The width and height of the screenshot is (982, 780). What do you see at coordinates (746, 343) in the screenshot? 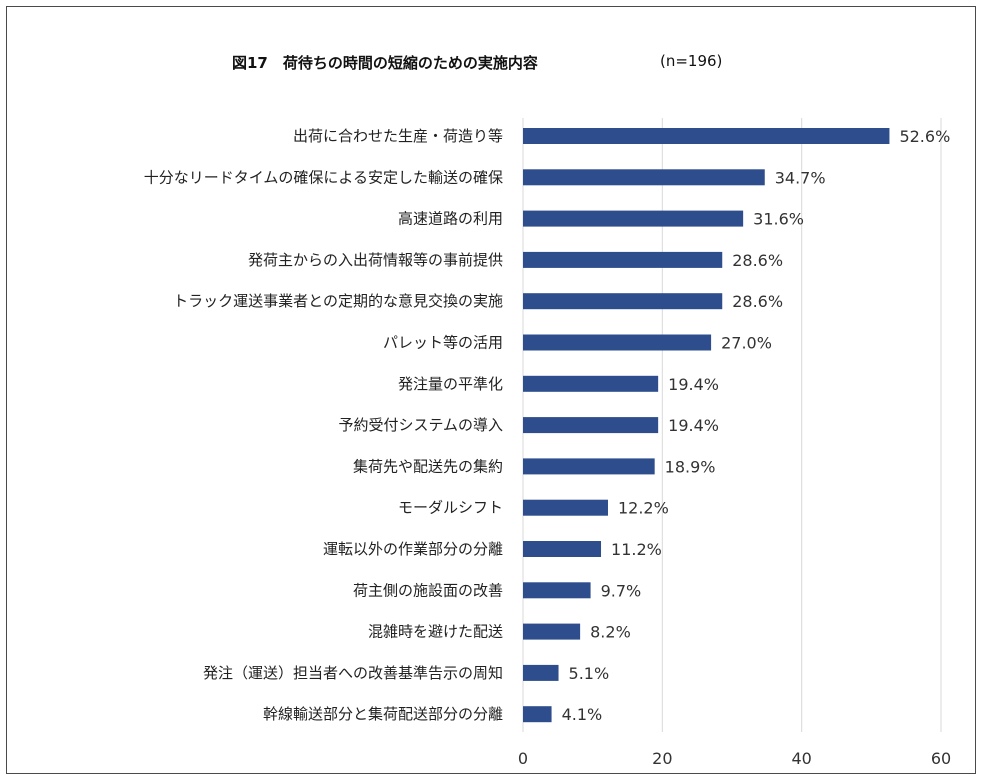
I see `data-label: 27.0%` at bounding box center [746, 343].